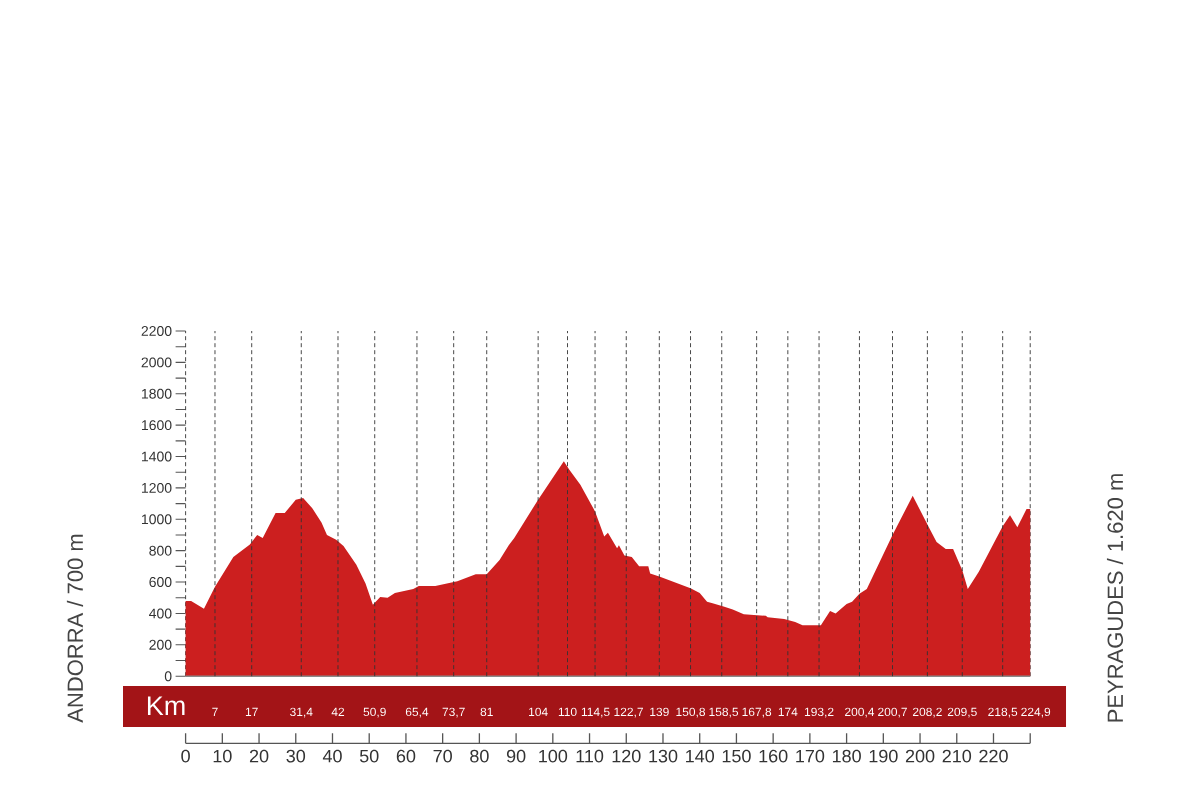 This screenshot has height=785, width=1191. Describe the element at coordinates (338, 711) in the screenshot. I see `text: 42` at that location.